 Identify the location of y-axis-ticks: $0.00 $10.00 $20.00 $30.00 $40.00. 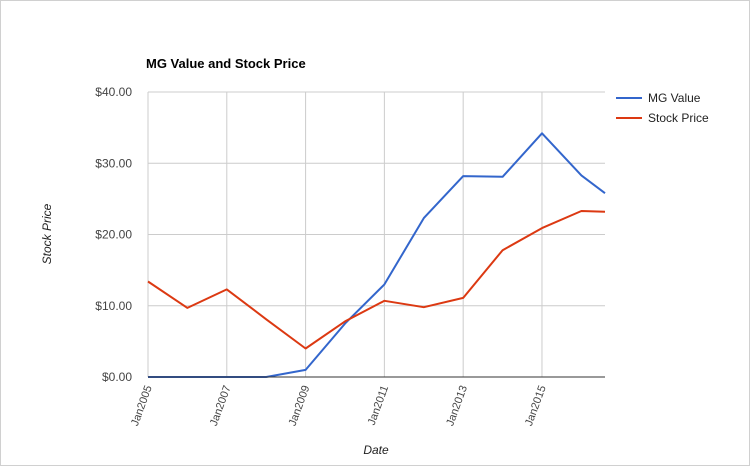
(113, 234).